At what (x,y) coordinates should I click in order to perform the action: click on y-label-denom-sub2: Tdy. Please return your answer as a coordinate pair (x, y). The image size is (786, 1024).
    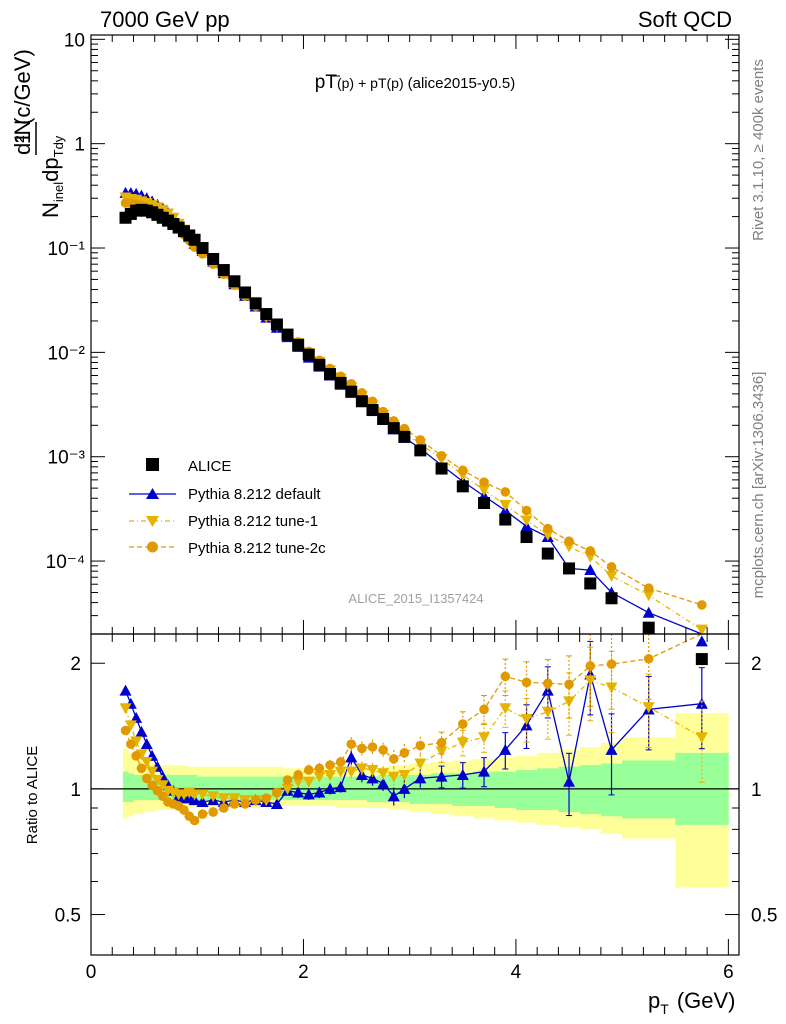
    Looking at the image, I should click on (58, 146).